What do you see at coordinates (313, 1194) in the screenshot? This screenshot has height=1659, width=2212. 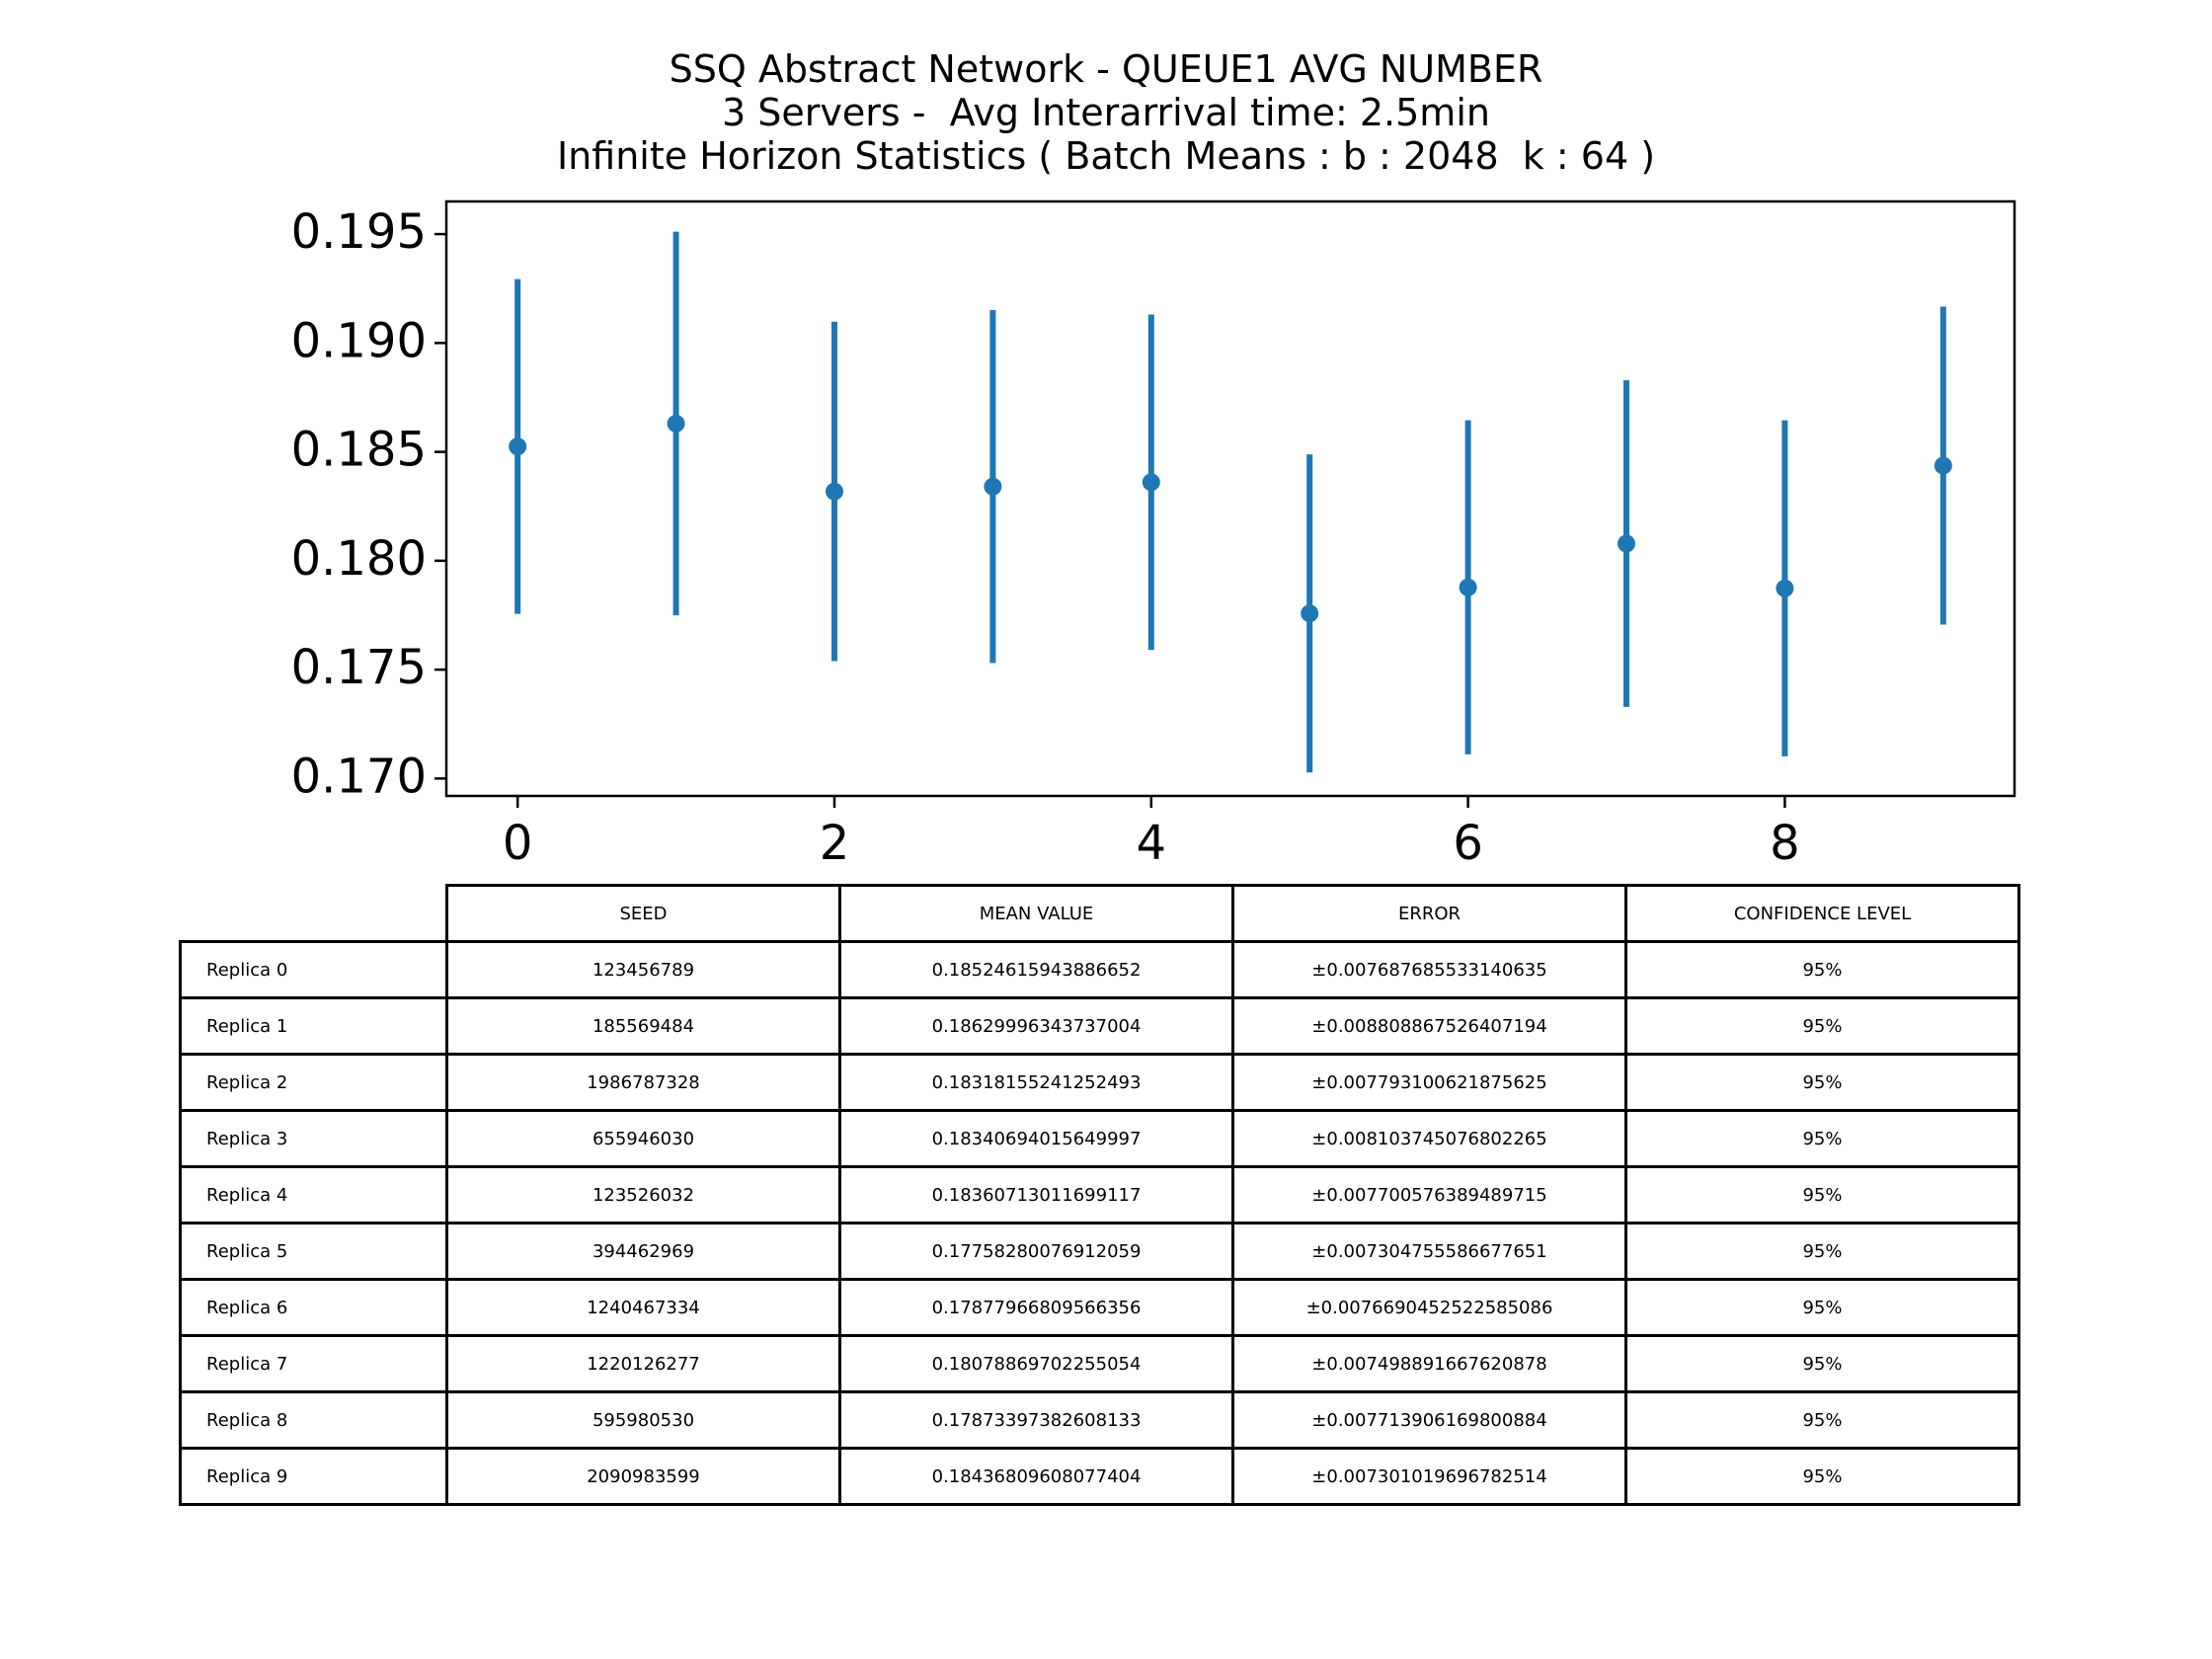 I see `row-label: Replica 4` at bounding box center [313, 1194].